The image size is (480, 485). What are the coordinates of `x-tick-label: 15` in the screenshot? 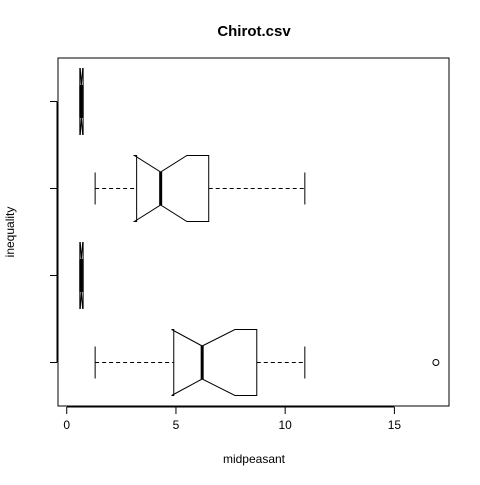 It's located at (395, 425).